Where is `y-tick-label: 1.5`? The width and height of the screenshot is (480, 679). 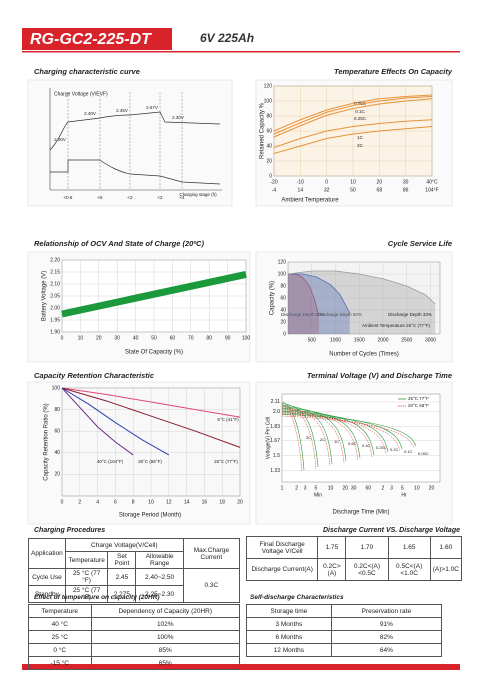
y-tick-label: 1.5 is located at coordinates (276, 456).